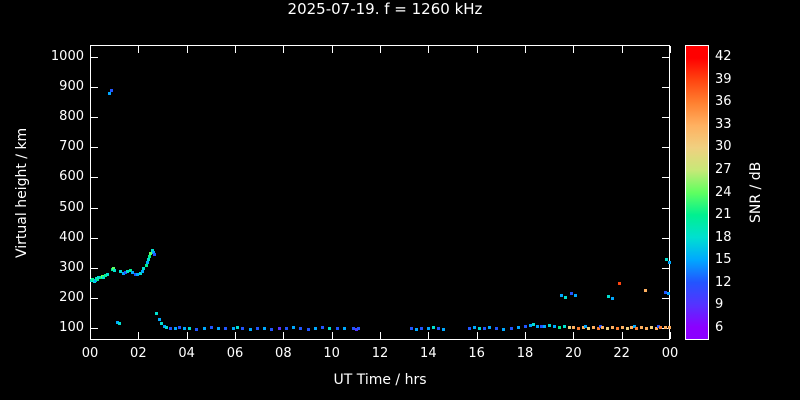 The image size is (800, 400). What do you see at coordinates (90, 353) in the screenshot?
I see `x-tick-label: 00` at bounding box center [90, 353].